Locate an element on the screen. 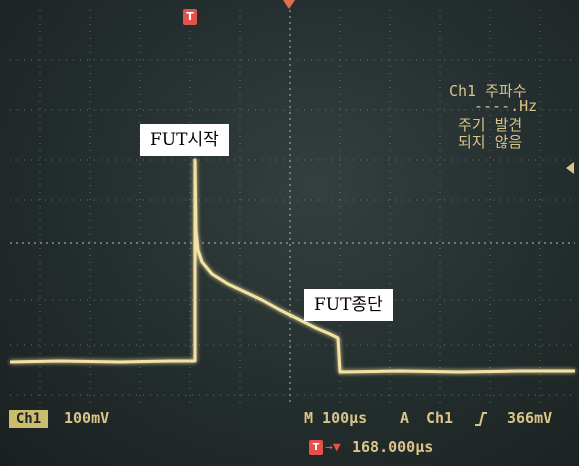 The height and width of the screenshot is (466, 579). trigger-level-arrow-icon is located at coordinates (570, 168).